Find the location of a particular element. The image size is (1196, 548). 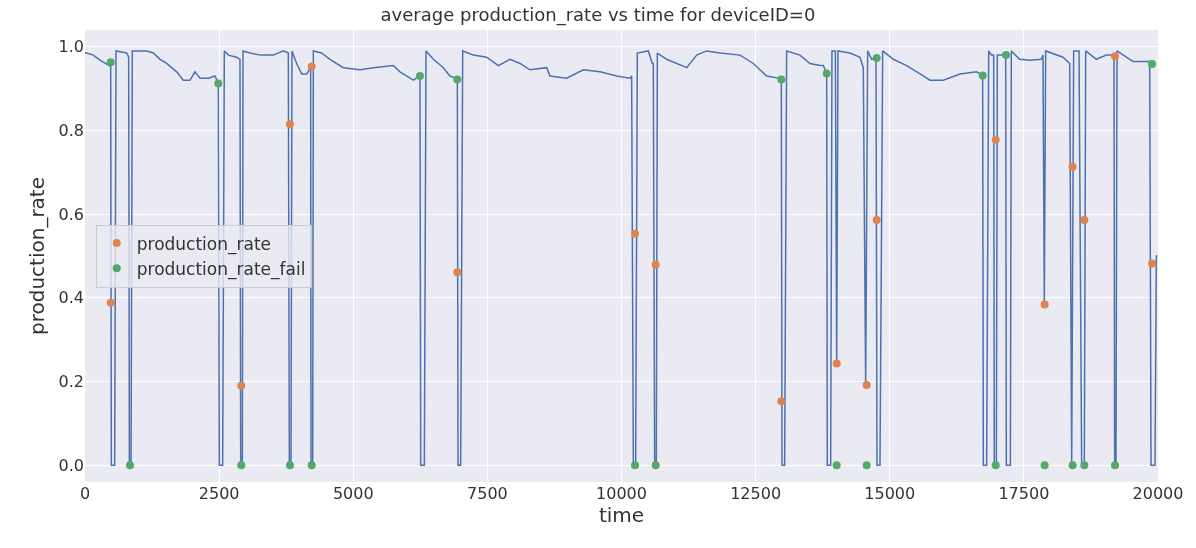

x-tick-label: 5000 is located at coordinates (353, 493).